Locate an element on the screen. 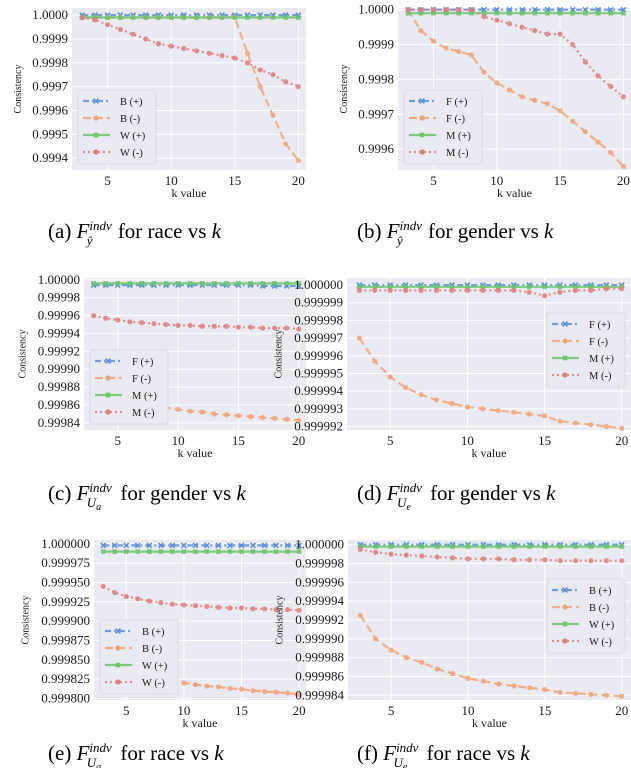  series-w-plus is located at coordinates (201, 551).